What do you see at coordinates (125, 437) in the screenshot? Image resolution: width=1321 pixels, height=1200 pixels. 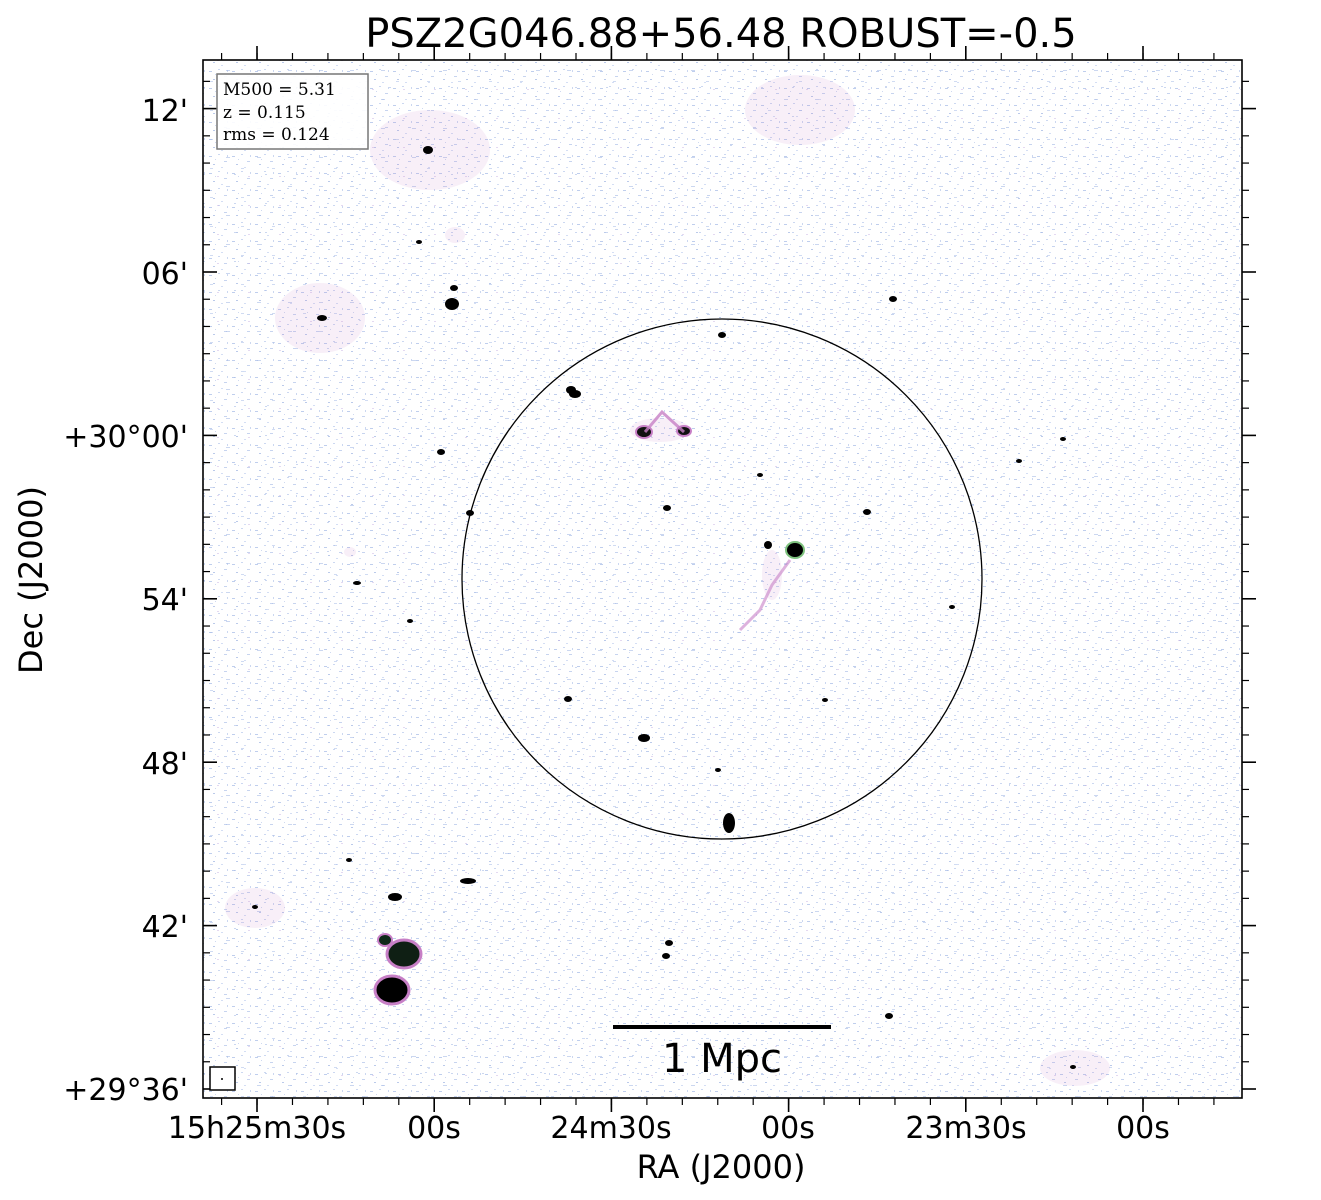 I see `y-tick-label: +30°00'` at bounding box center [125, 437].